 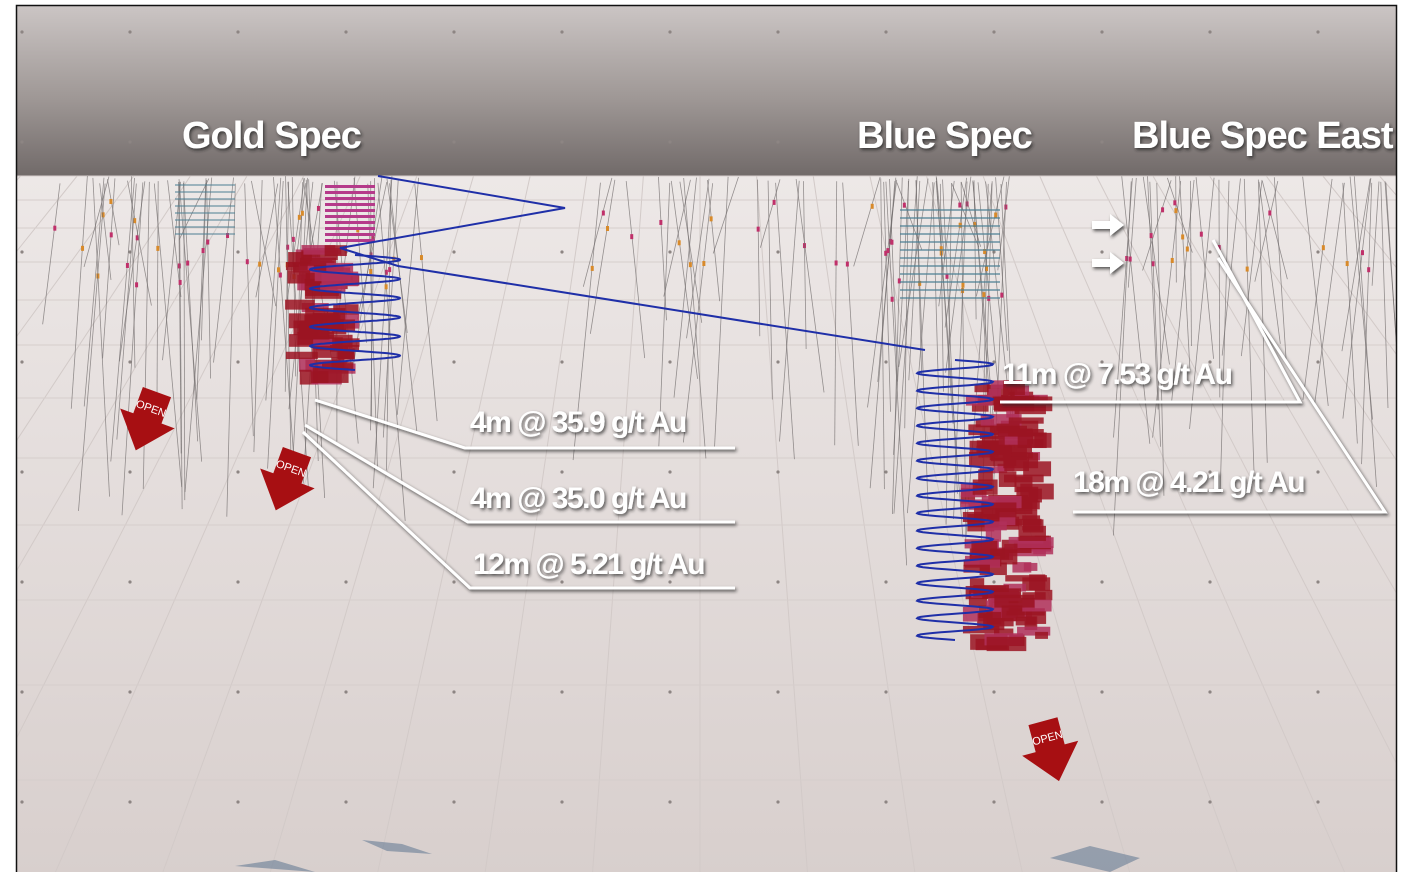 I want to click on open-arrow: OPEN, so click(x=1050, y=749).